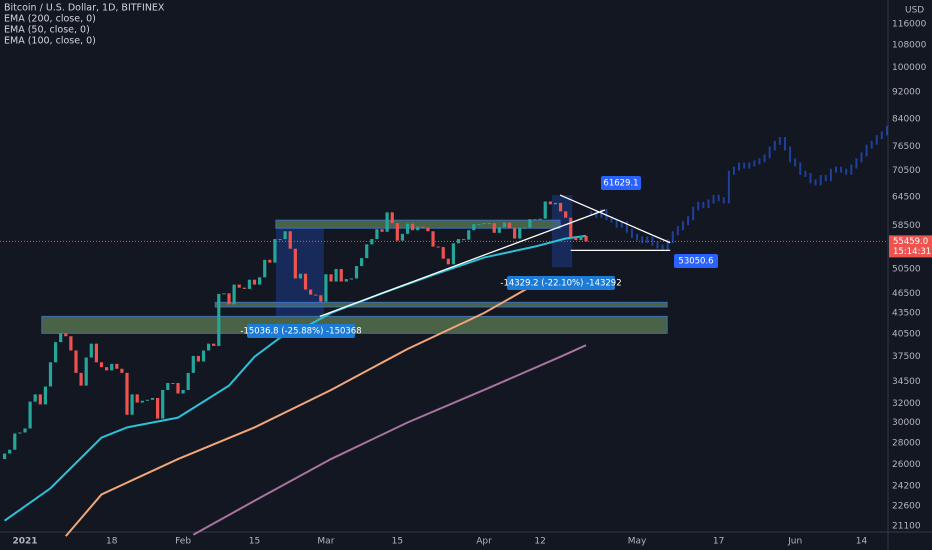  I want to click on y-tick-label: 108000, so click(909, 45).